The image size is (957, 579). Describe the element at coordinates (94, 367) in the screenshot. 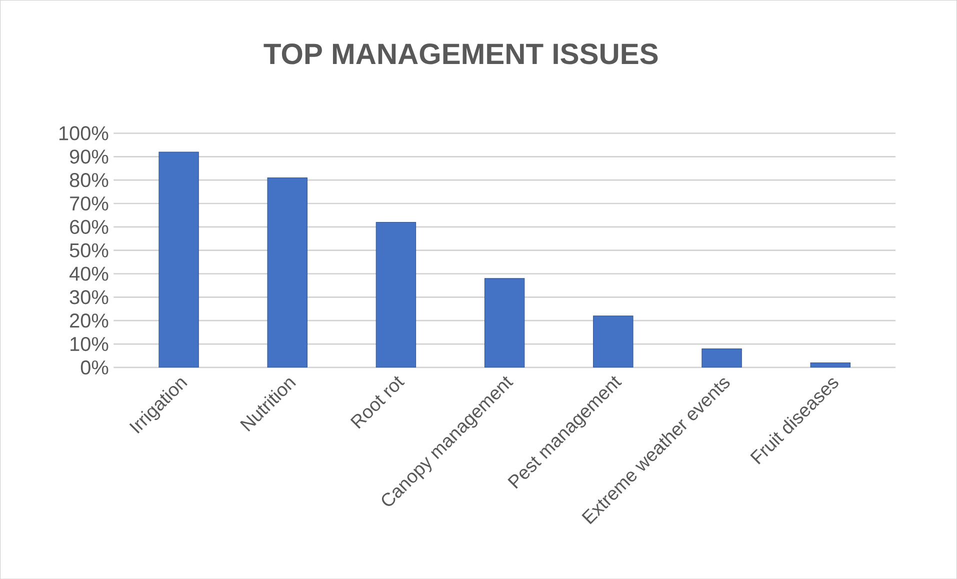

I see `y-tick-label: 0%` at that location.